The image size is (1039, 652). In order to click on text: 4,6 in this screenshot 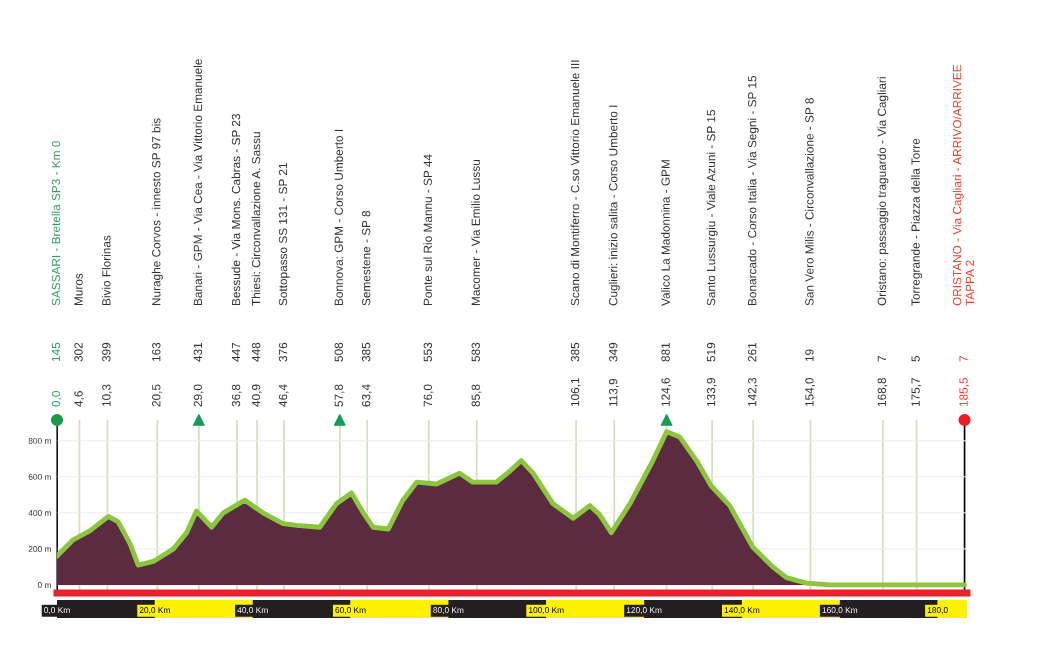, I will do `click(79, 399)`.